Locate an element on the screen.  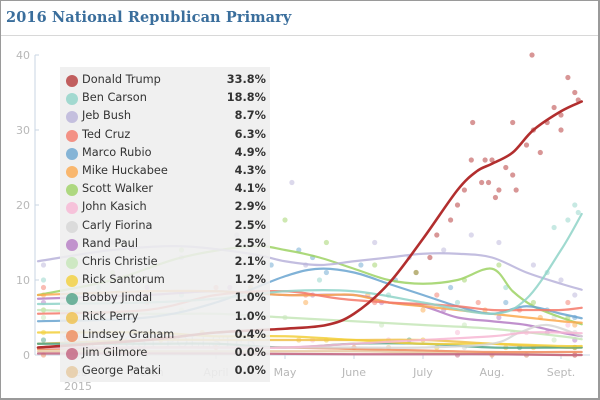
legend-item: Rick Santorum 1.2% is located at coordinates (165, 281).